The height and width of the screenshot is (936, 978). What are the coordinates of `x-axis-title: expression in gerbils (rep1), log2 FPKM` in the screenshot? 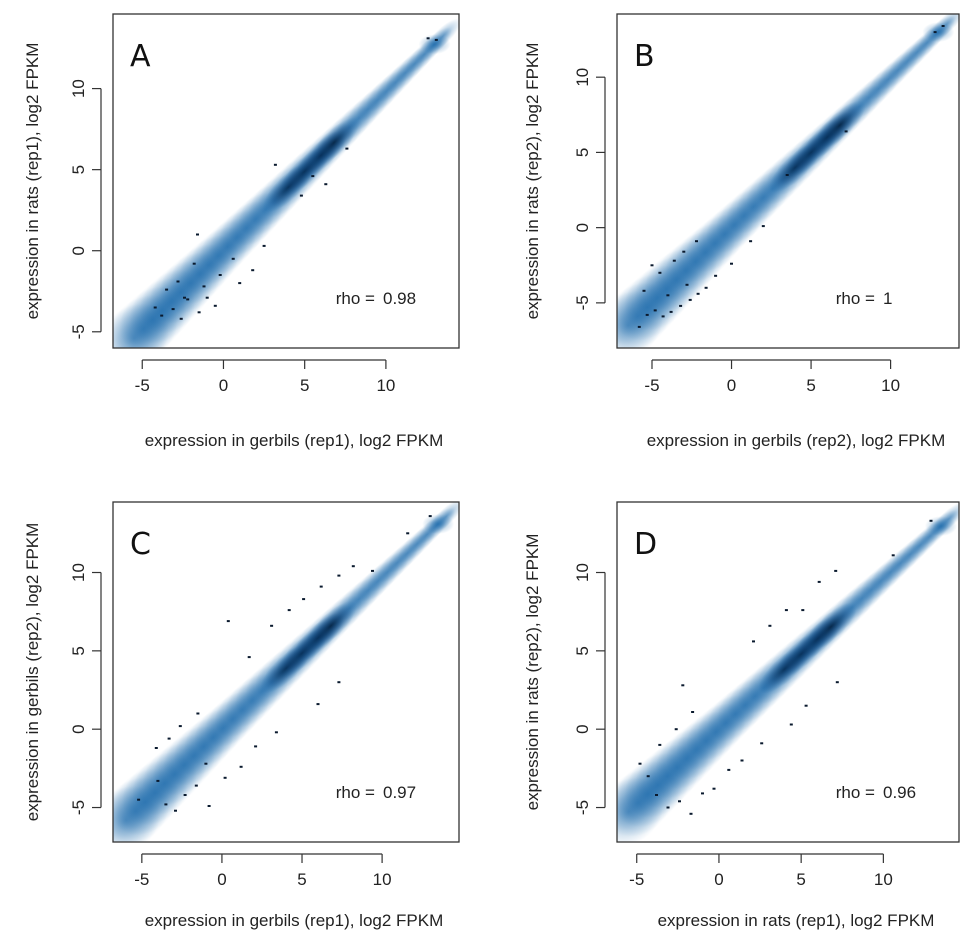 It's located at (294, 920).